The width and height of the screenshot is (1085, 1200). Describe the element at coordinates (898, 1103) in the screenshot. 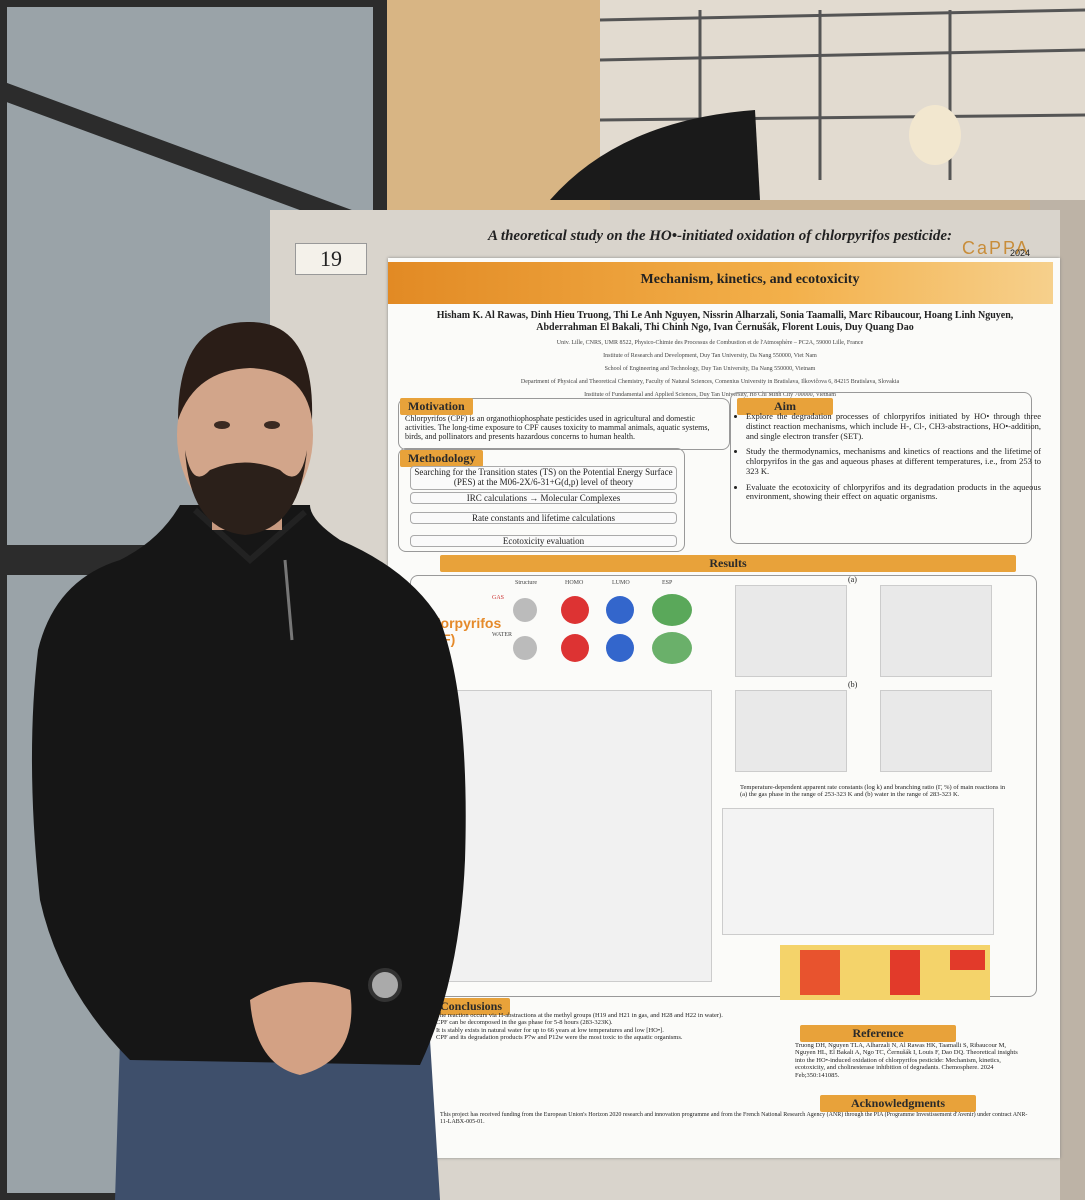

I see `section-heading: Acknowledgments` at that location.